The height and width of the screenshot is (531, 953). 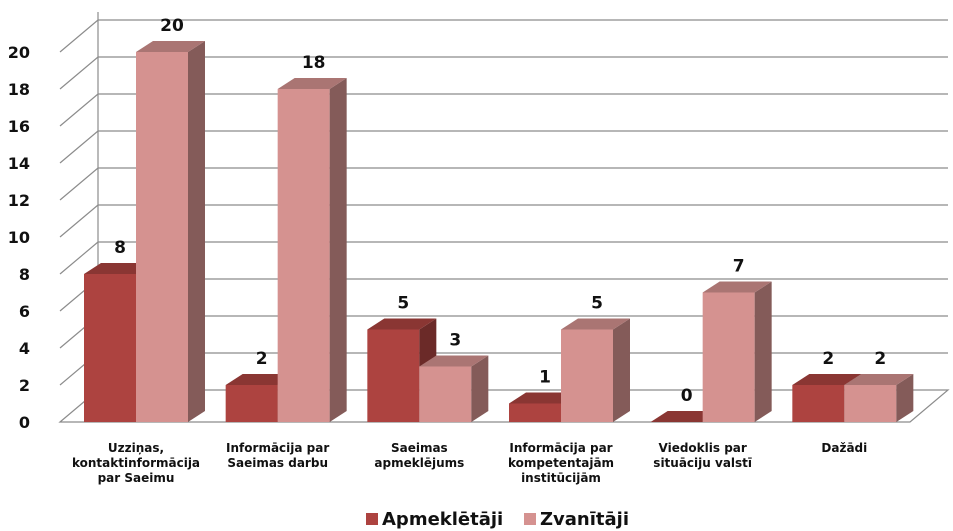 What do you see at coordinates (120, 248) in the screenshot?
I see `data-label: 8` at bounding box center [120, 248].